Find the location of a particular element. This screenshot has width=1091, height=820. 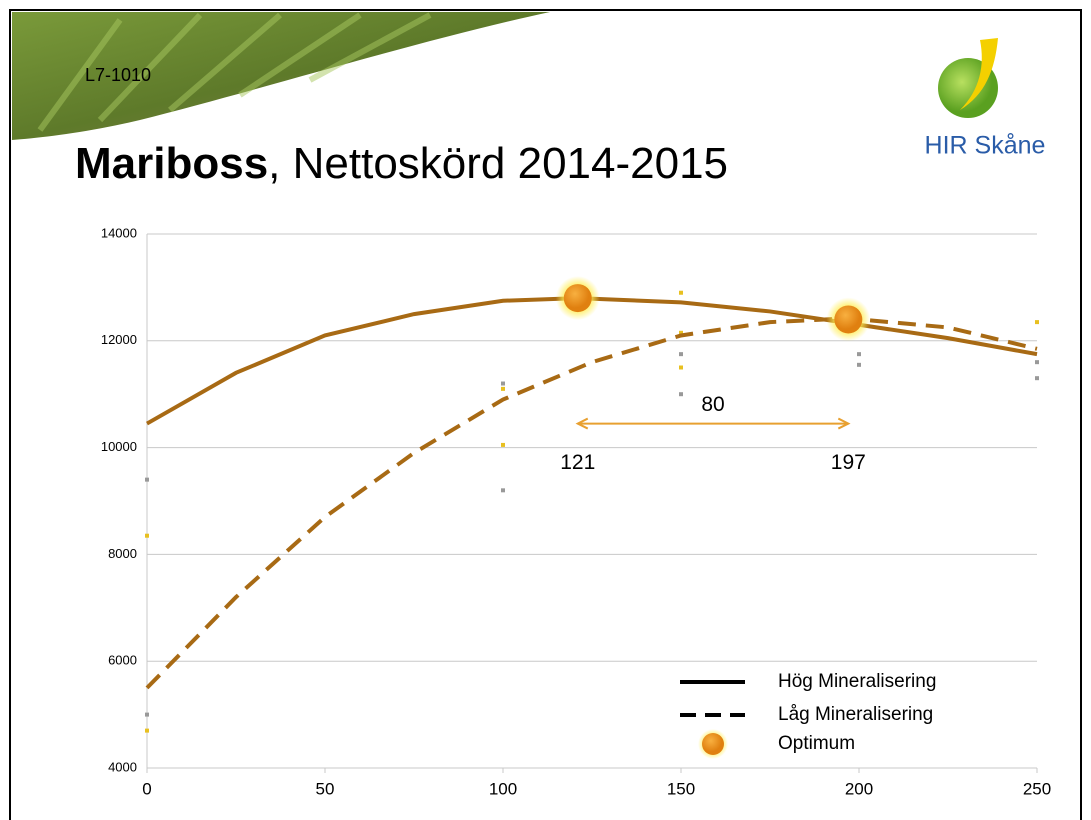

legend-label: Hög Mineralisering is located at coordinates (857, 681).